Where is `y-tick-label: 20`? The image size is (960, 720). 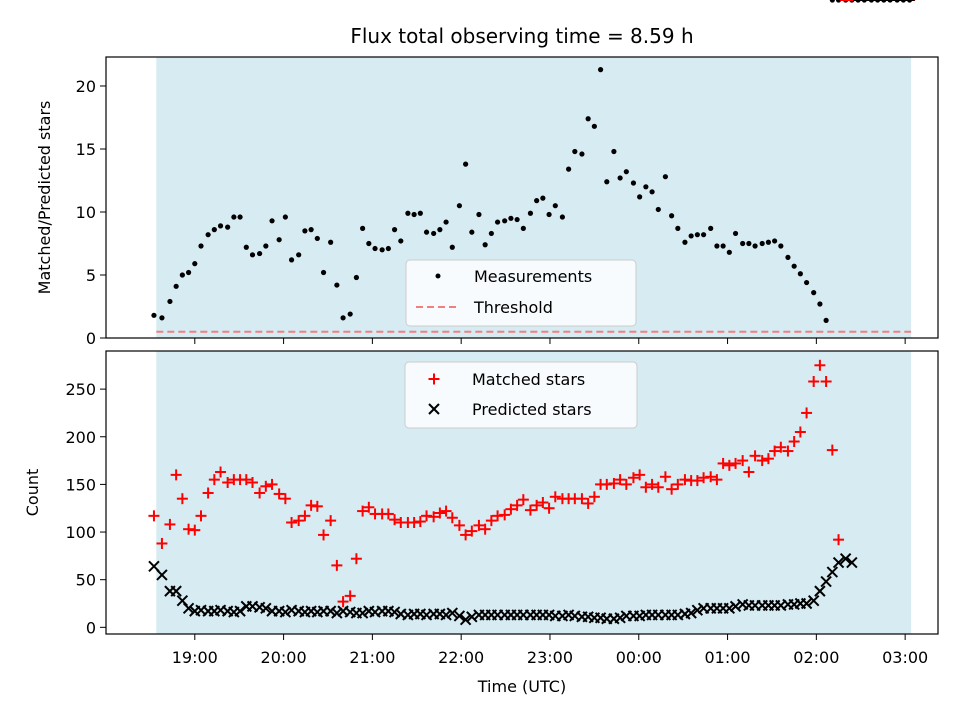 y-tick-label: 20 is located at coordinates (86, 86).